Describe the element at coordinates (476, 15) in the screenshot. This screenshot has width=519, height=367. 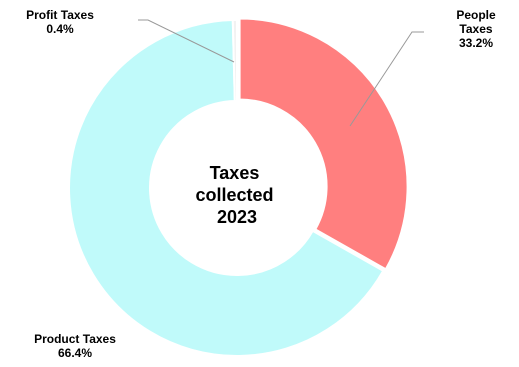
I see `slice-label-0-line-0: People` at that location.